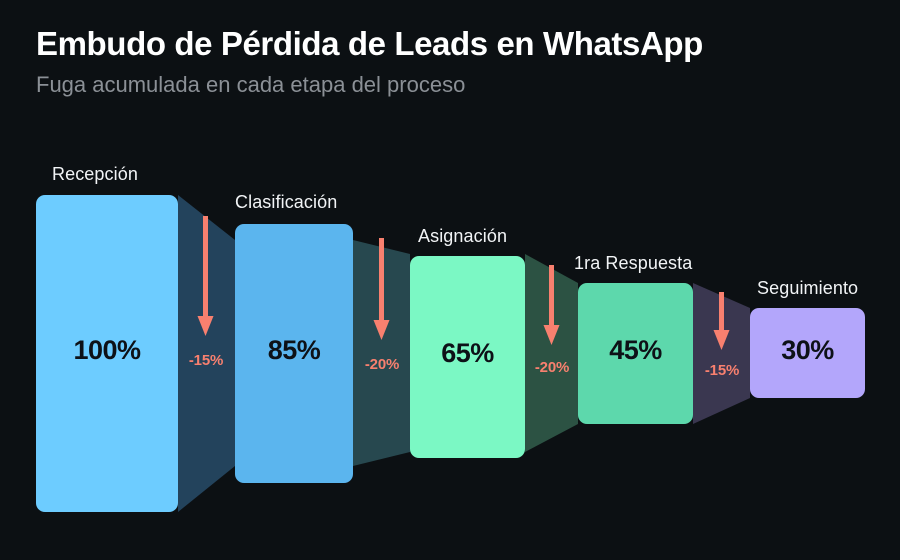 This screenshot has width=900, height=560. Describe the element at coordinates (467, 353) in the screenshot. I see `bar-value-asignacion: 65%` at that location.